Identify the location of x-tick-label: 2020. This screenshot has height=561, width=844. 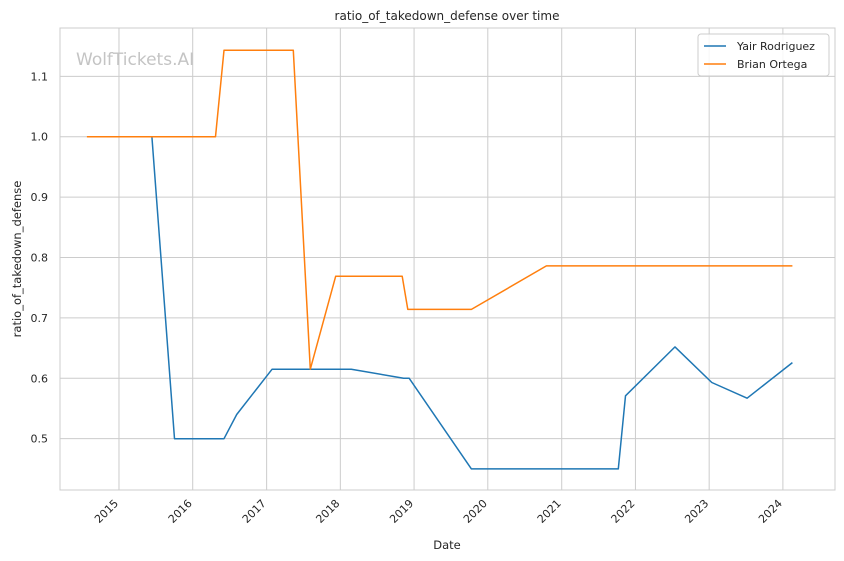
(475, 511).